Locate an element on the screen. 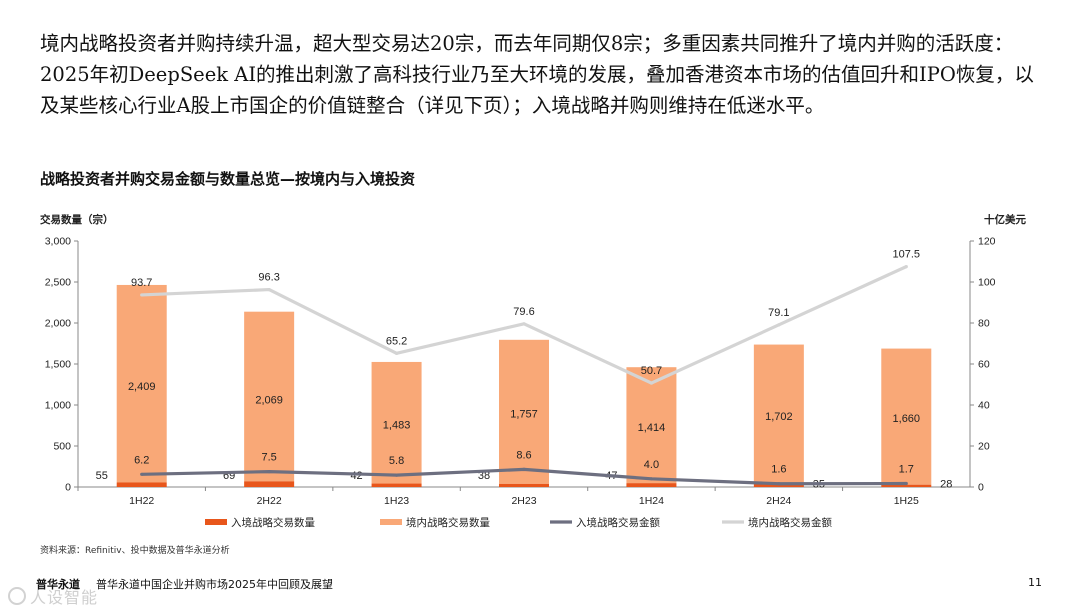 The height and width of the screenshot is (608, 1080). domestic-amount-label: 107.5 is located at coordinates (907, 255).